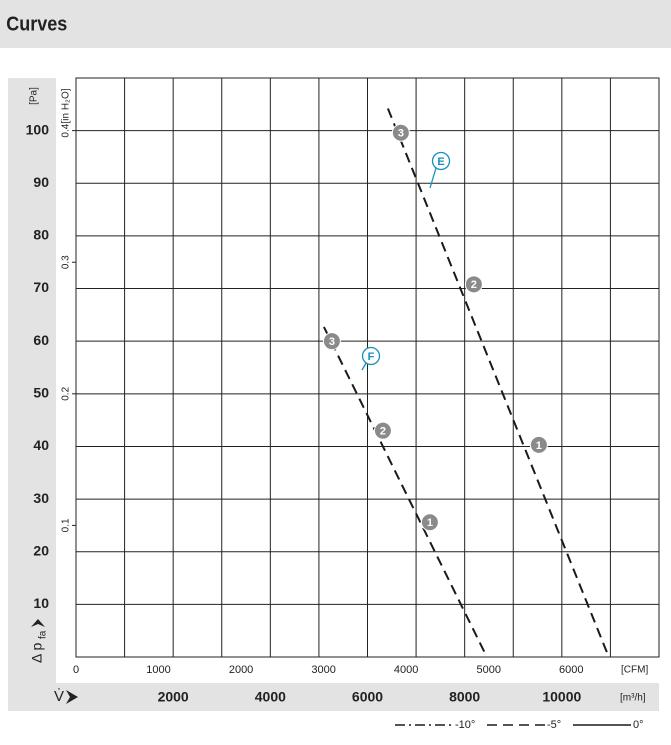 The width and height of the screenshot is (671, 745). Describe the element at coordinates (633, 698) in the screenshot. I see `x-axis-unit: [m³/h]` at that location.